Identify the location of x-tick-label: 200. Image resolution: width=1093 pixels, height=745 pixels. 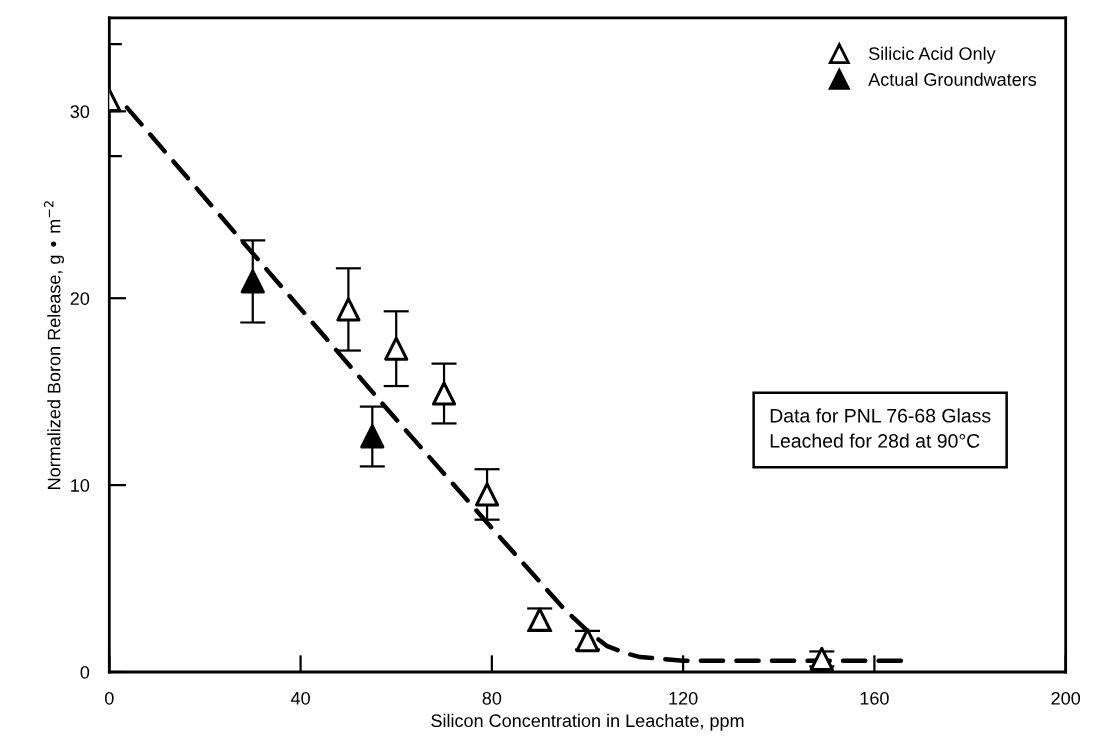
(1066, 698).